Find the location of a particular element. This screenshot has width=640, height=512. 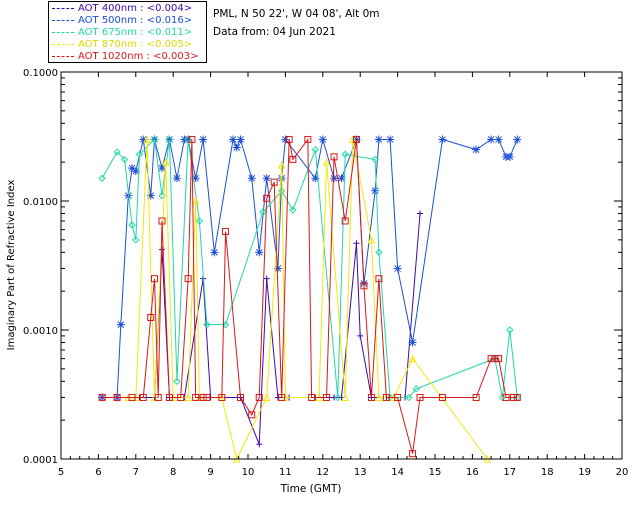

x-tick-label: 13 is located at coordinates (360, 472).